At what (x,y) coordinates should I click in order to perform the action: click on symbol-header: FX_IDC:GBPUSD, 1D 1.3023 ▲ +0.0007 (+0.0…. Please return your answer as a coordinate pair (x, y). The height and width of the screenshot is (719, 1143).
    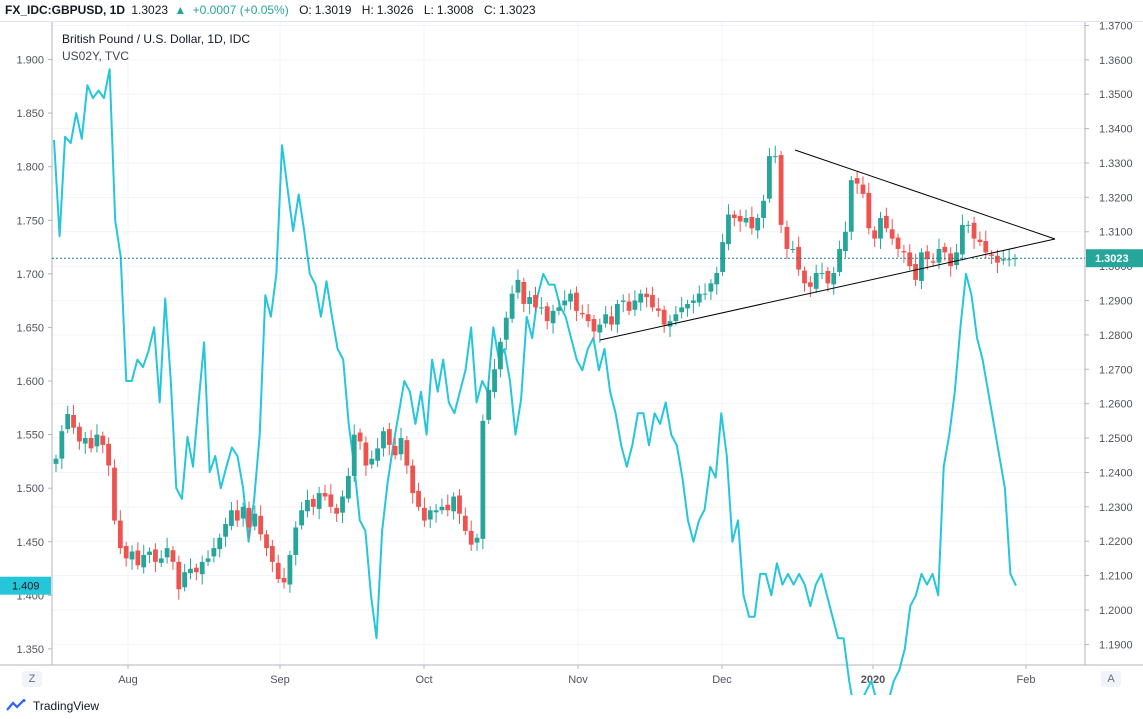
    Looking at the image, I should click on (571, 11).